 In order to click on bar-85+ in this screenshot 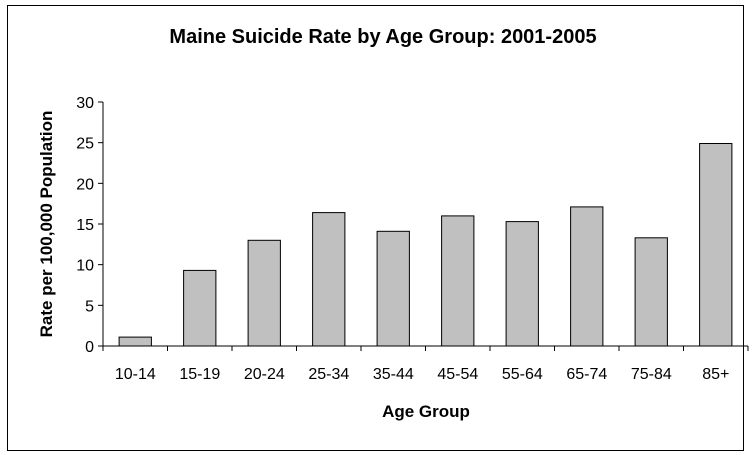, I will do `click(716, 245)`.